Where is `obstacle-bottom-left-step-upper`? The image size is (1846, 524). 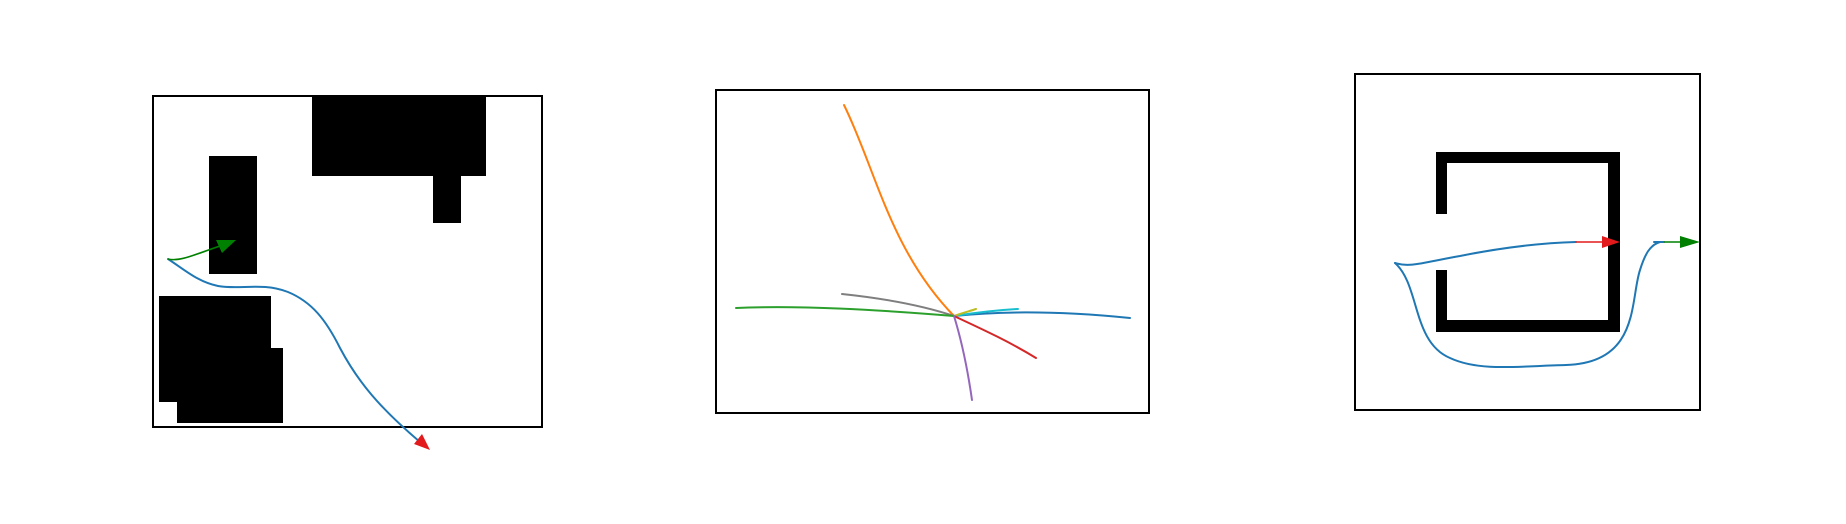 obstacle-bottom-left-step-upper is located at coordinates (276, 355).